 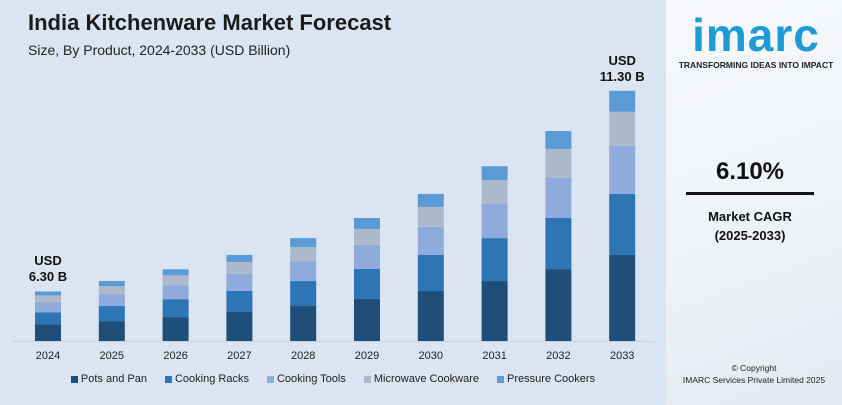 I want to click on bar-segment-microwave-cookware-2029, so click(x=367, y=237).